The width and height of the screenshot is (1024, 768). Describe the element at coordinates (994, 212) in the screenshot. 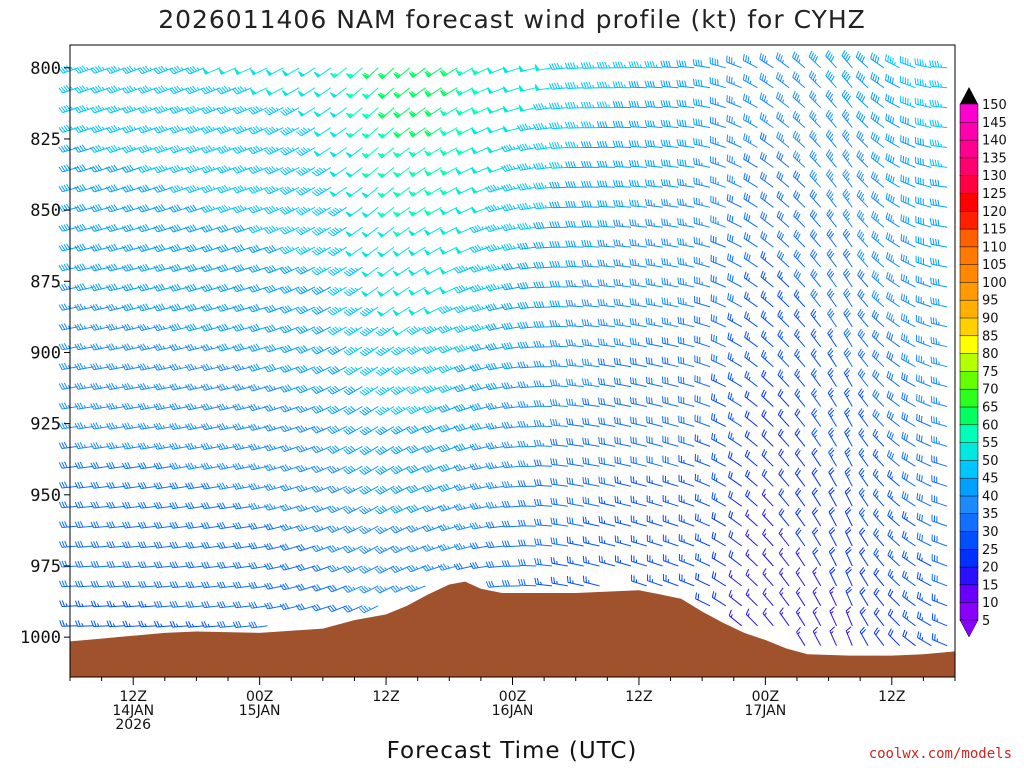

I see `colorbar-label: 120` at that location.